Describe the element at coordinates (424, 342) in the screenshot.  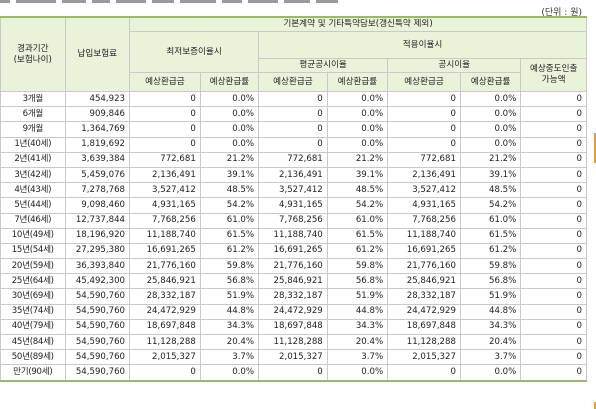
I see `cell-refund-public: 11,128,288` at that location.